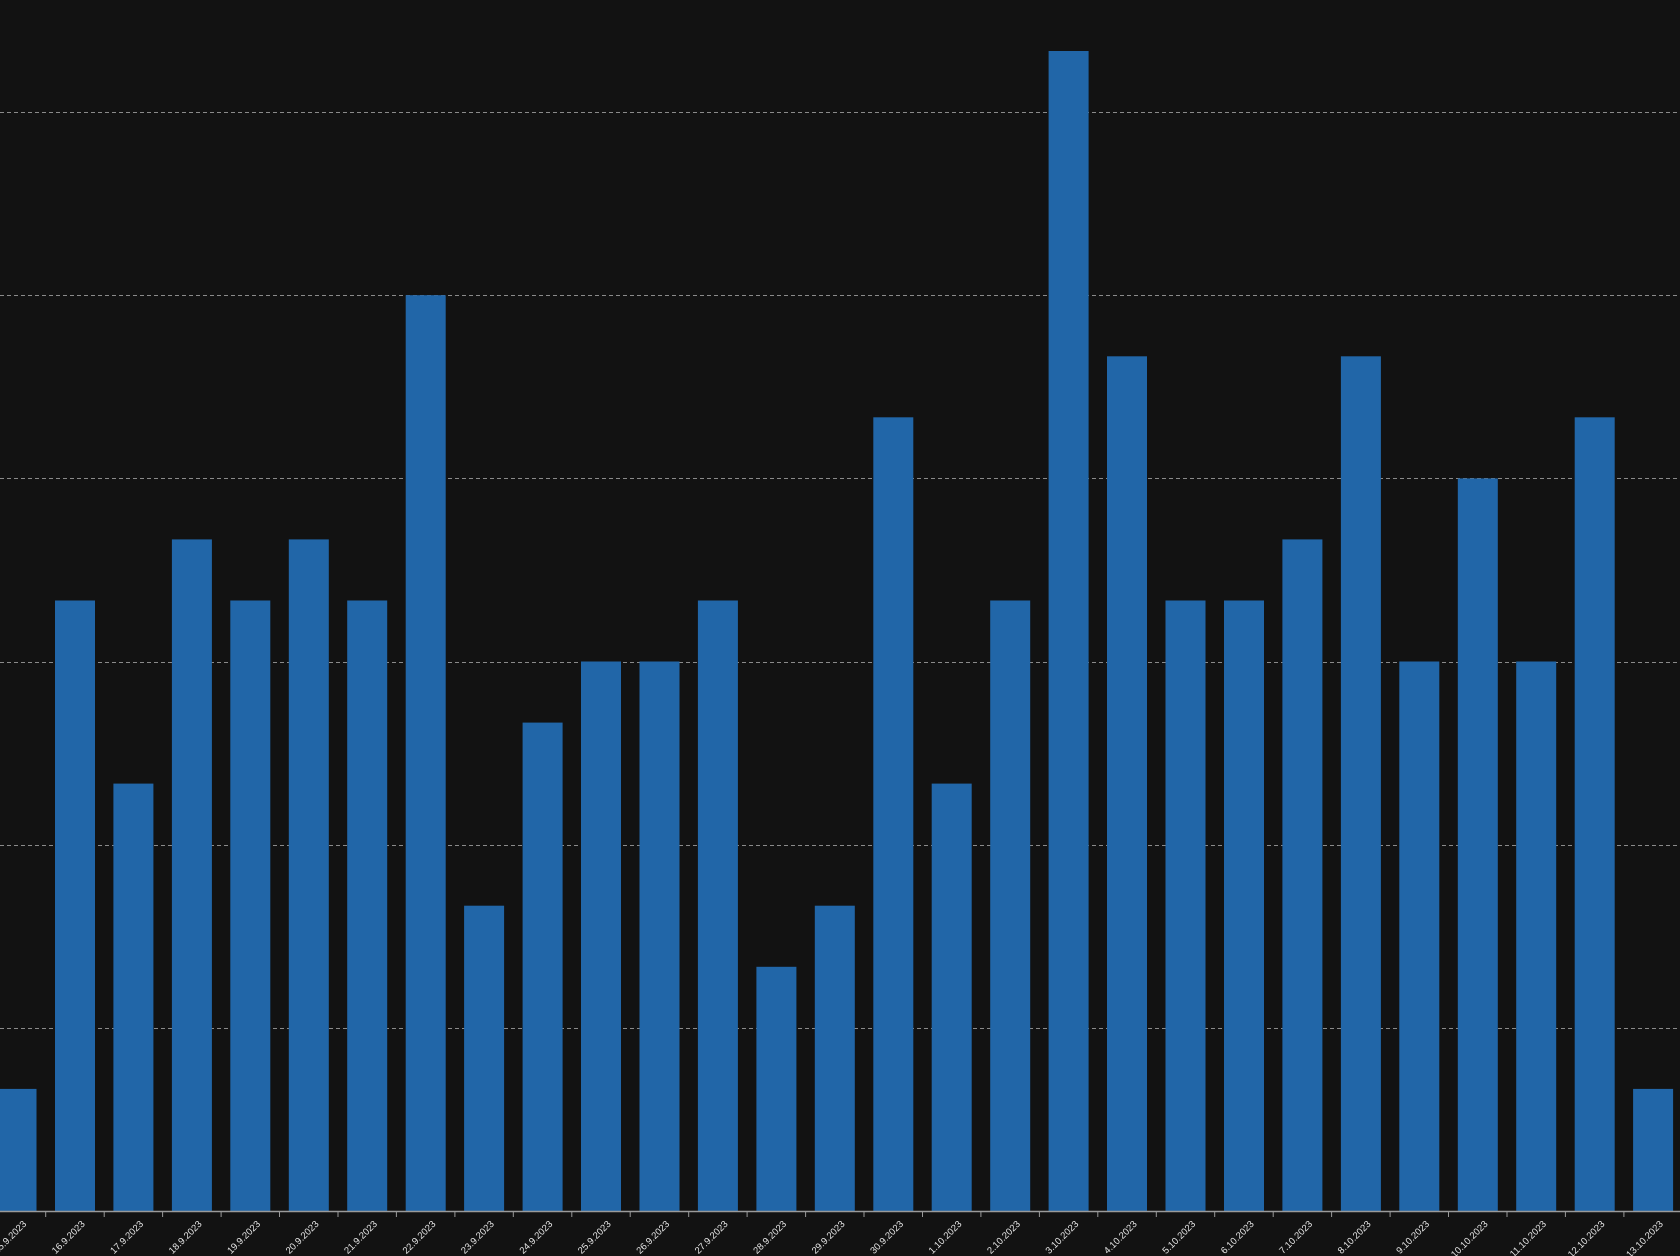  I want to click on bar-2.10.2023, so click(1010, 906).